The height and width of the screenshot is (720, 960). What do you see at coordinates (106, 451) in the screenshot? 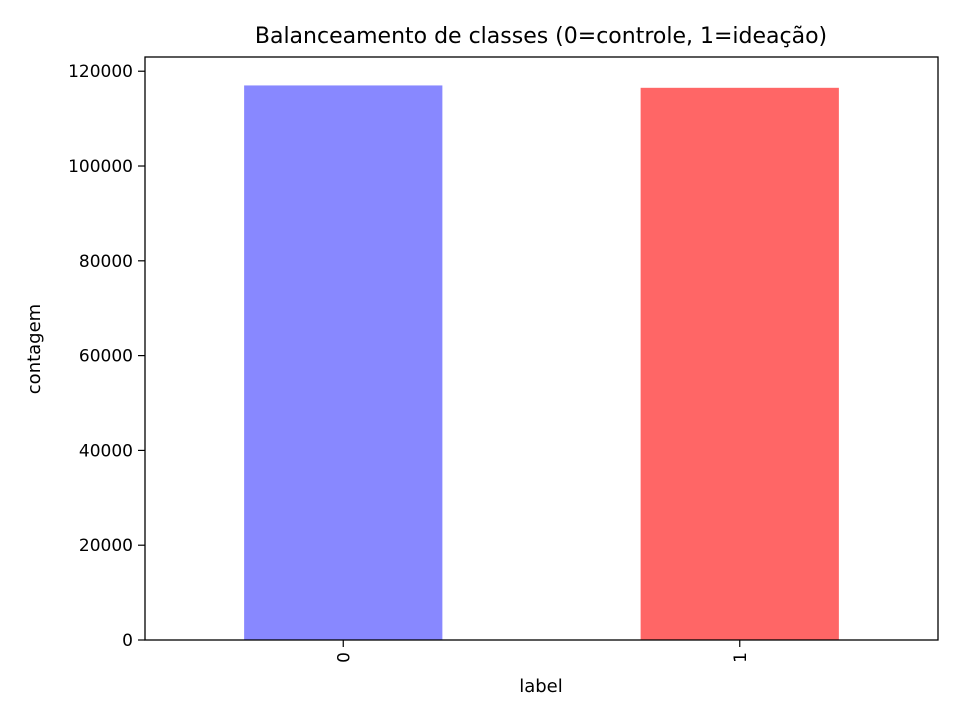
I see `y-tick-label-40000: 40000` at bounding box center [106, 451].